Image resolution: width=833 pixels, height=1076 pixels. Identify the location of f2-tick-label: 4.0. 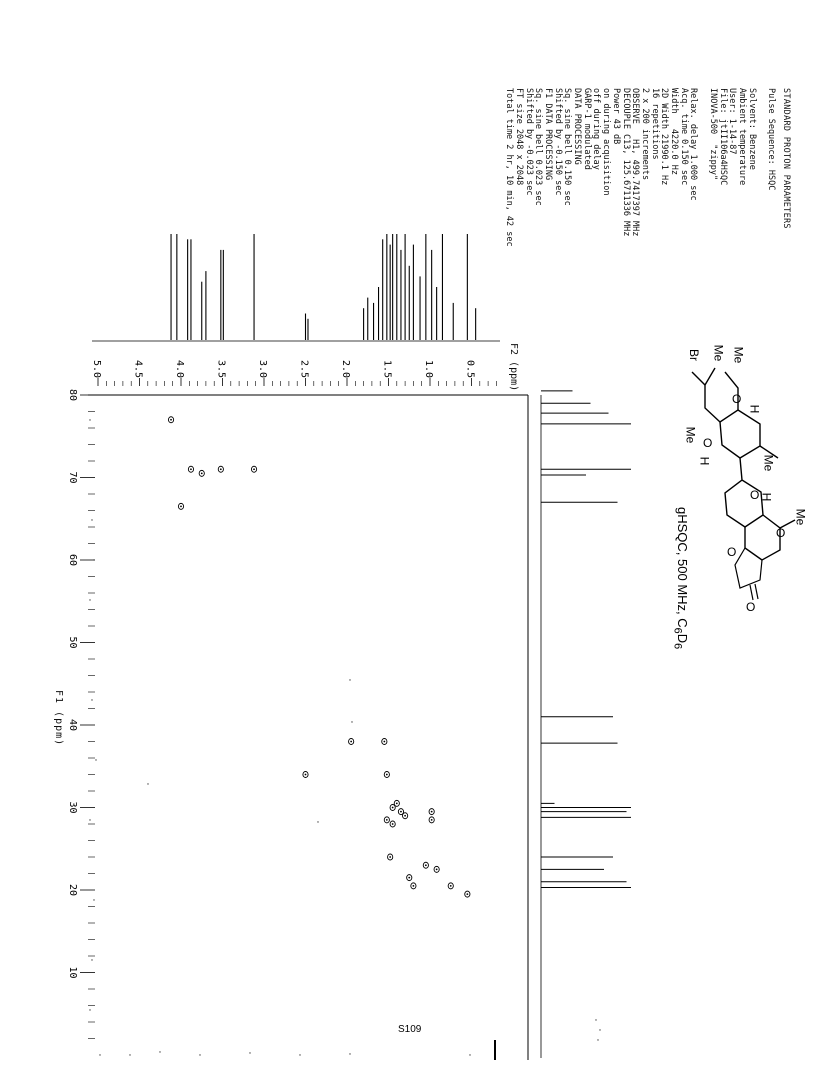
(179, 369).